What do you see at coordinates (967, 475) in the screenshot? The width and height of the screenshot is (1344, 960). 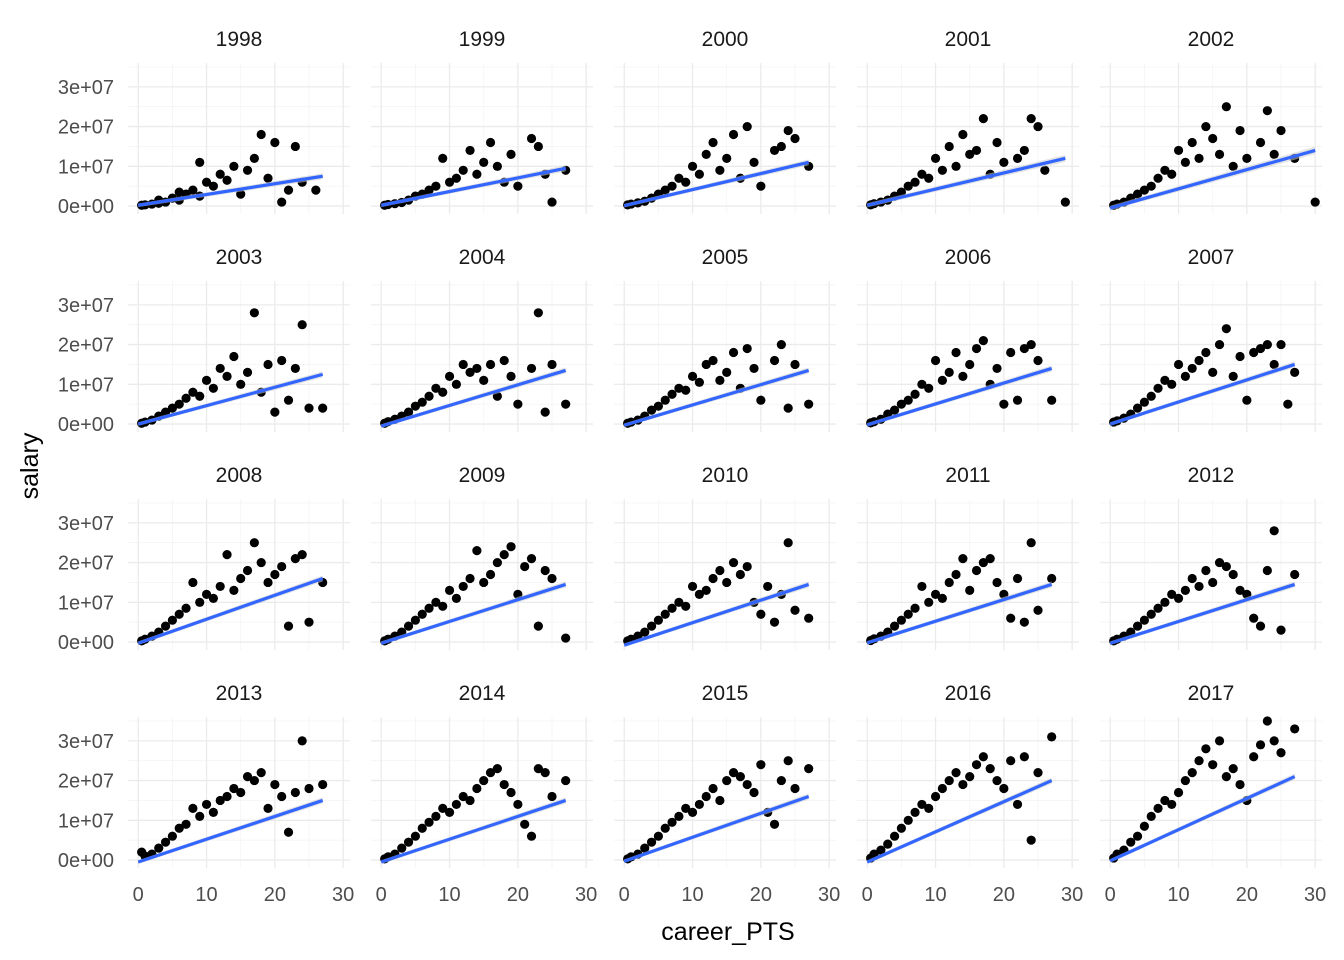 I see `facet-title: 2011` at bounding box center [967, 475].